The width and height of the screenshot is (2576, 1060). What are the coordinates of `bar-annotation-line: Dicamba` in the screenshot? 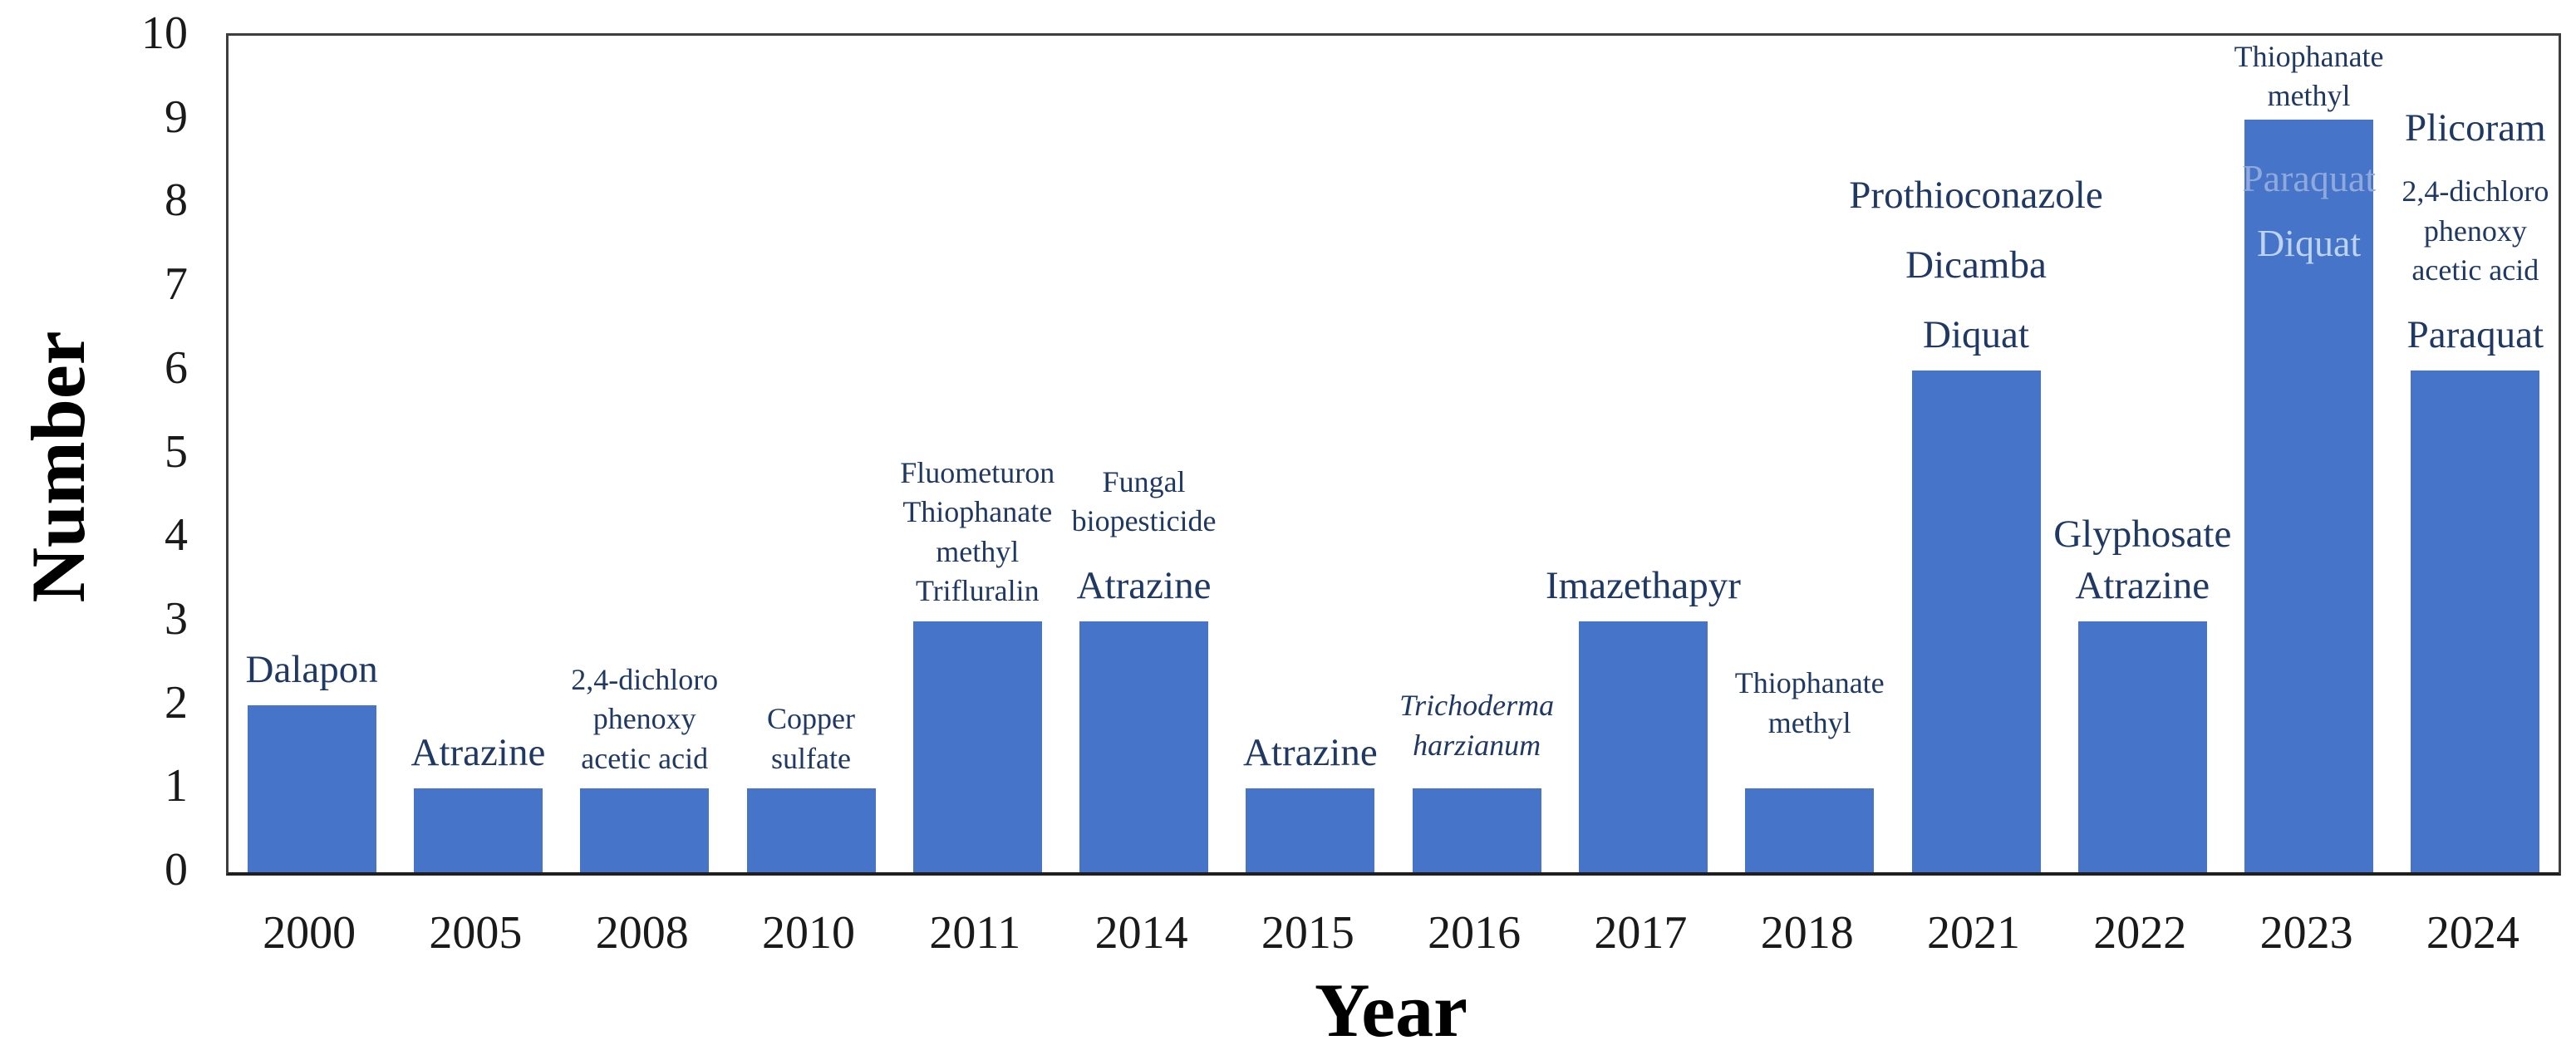 It's located at (1976, 265).